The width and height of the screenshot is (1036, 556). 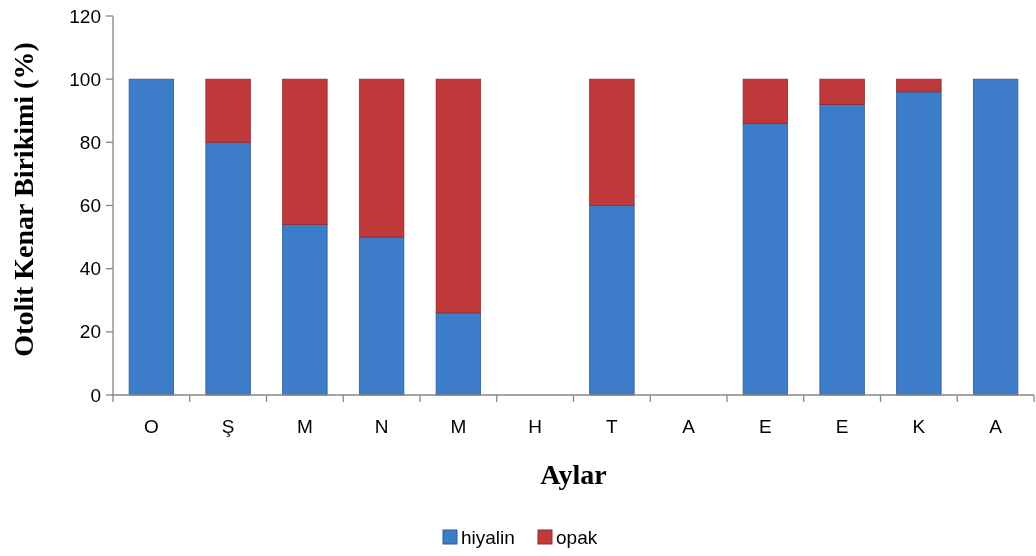 What do you see at coordinates (23, 199) in the screenshot?
I see `y-axis-title: Otolit Kenar Birikimi (%)` at bounding box center [23, 199].